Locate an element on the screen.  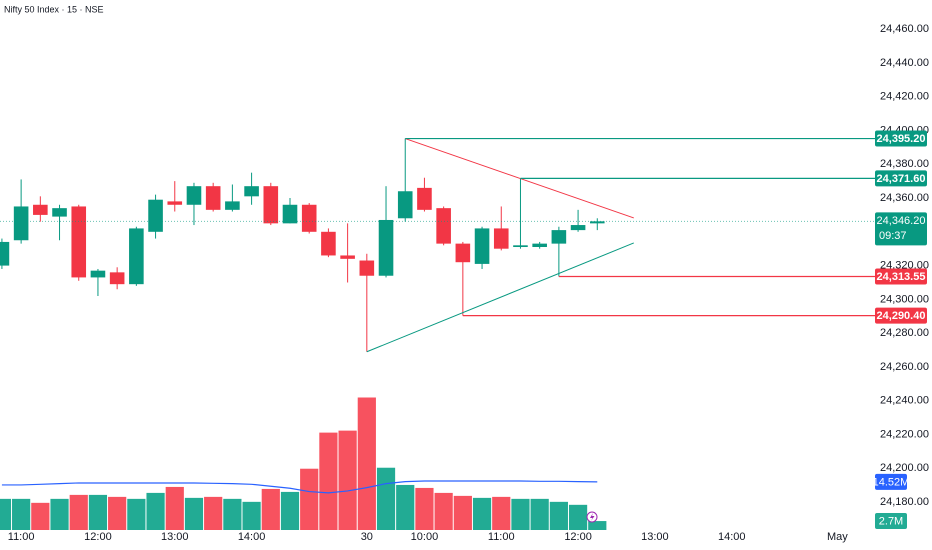
y-tick-label: 24,420.00 is located at coordinates (904, 97).